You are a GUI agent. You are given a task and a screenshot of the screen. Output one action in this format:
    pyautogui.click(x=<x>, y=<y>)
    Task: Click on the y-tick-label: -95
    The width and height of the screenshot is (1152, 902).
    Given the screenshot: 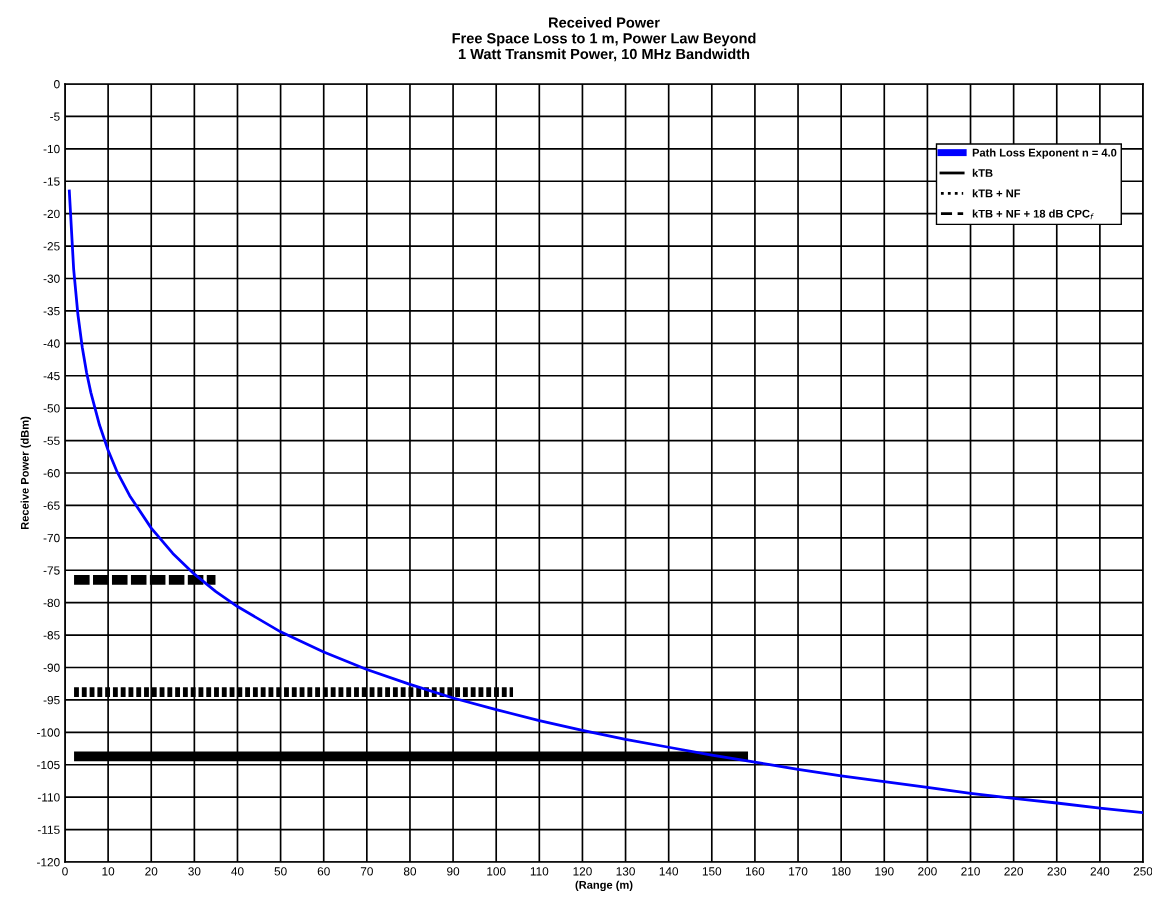 What is the action you would take?
    pyautogui.click(x=51, y=700)
    